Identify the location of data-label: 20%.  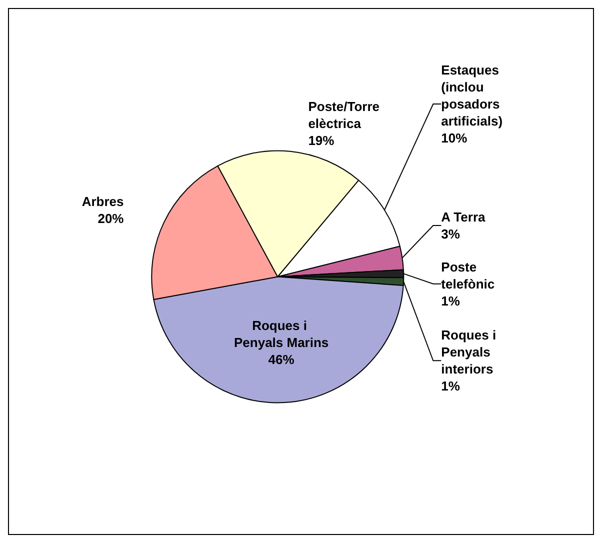
(111, 218).